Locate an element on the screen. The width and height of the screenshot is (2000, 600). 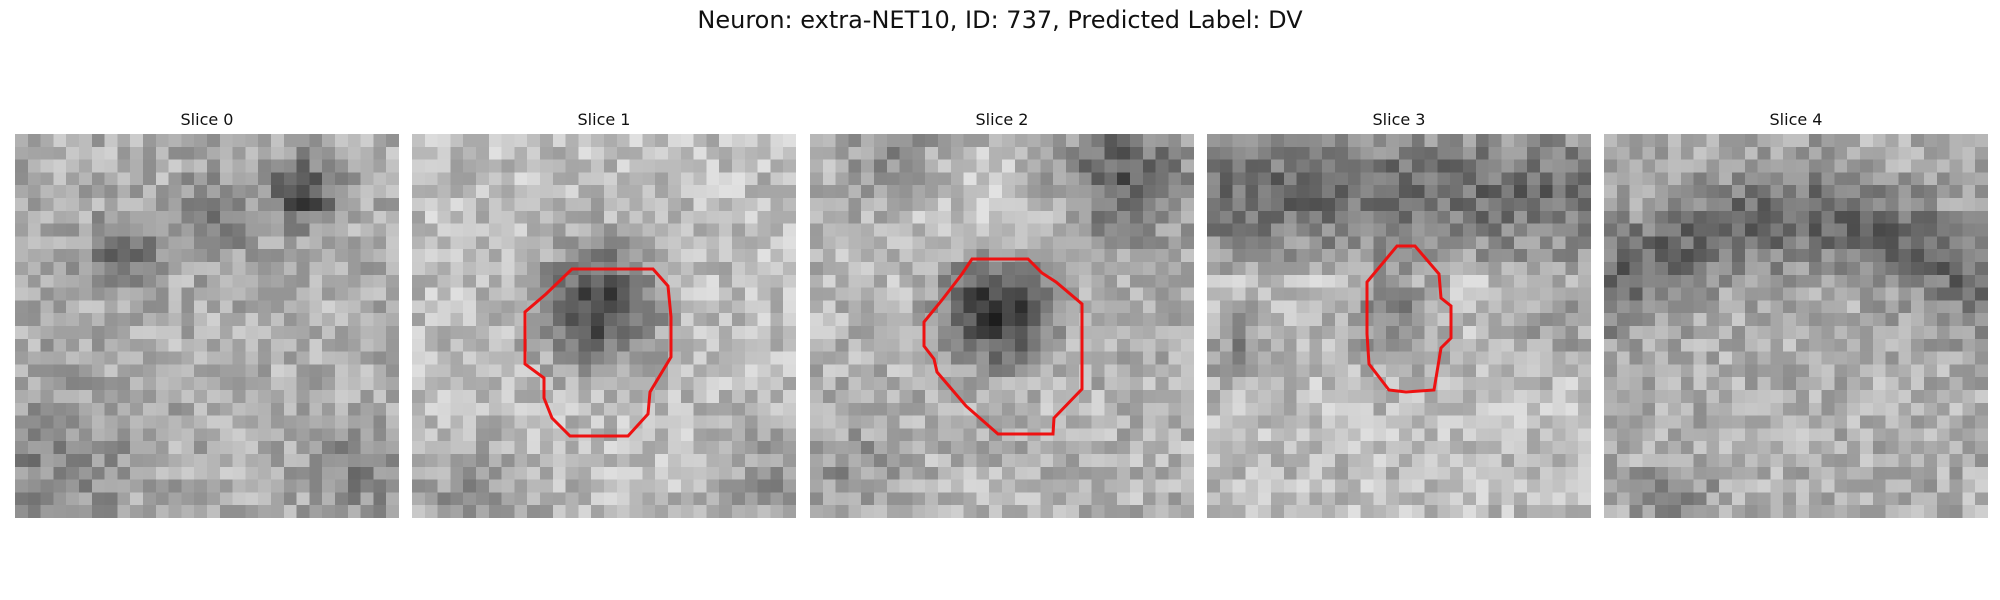
slice-title: Slice 4 is located at coordinates (1796, 122).